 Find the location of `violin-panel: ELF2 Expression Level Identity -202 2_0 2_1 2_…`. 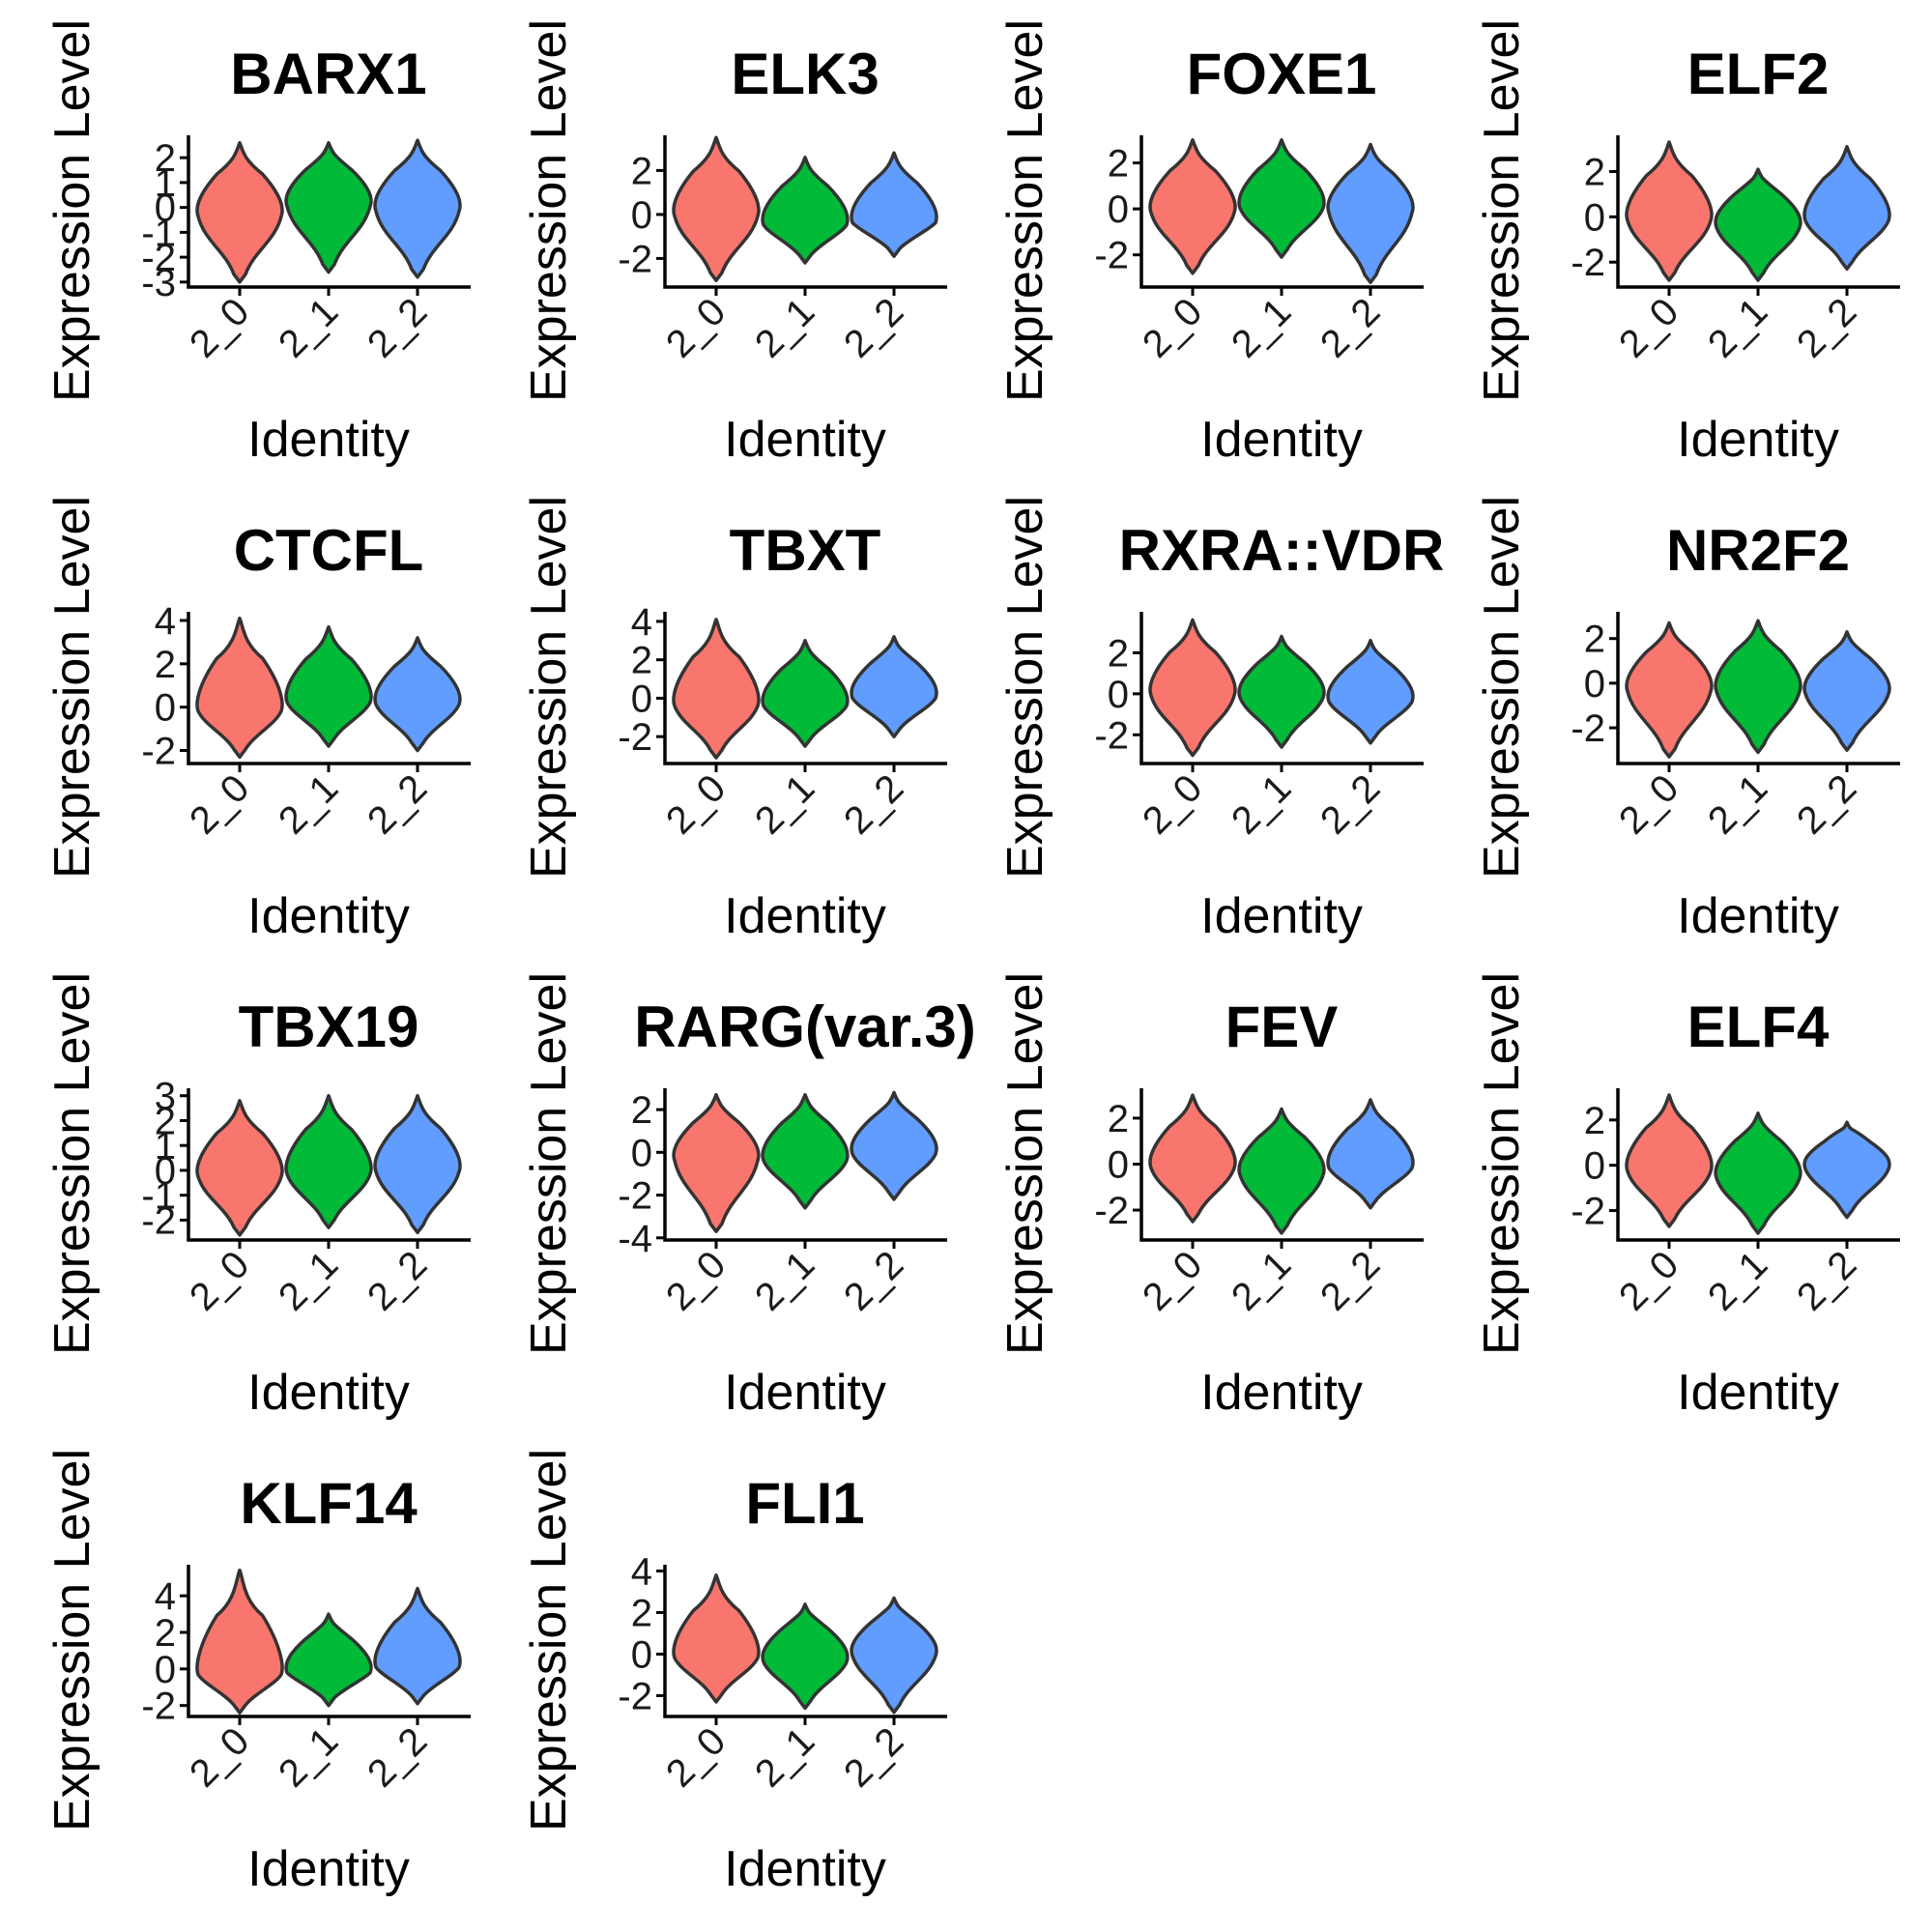

violin-panel: ELF2 Expression Level Identity -202 2_0 2_1 2_… is located at coordinates (1687, 243).